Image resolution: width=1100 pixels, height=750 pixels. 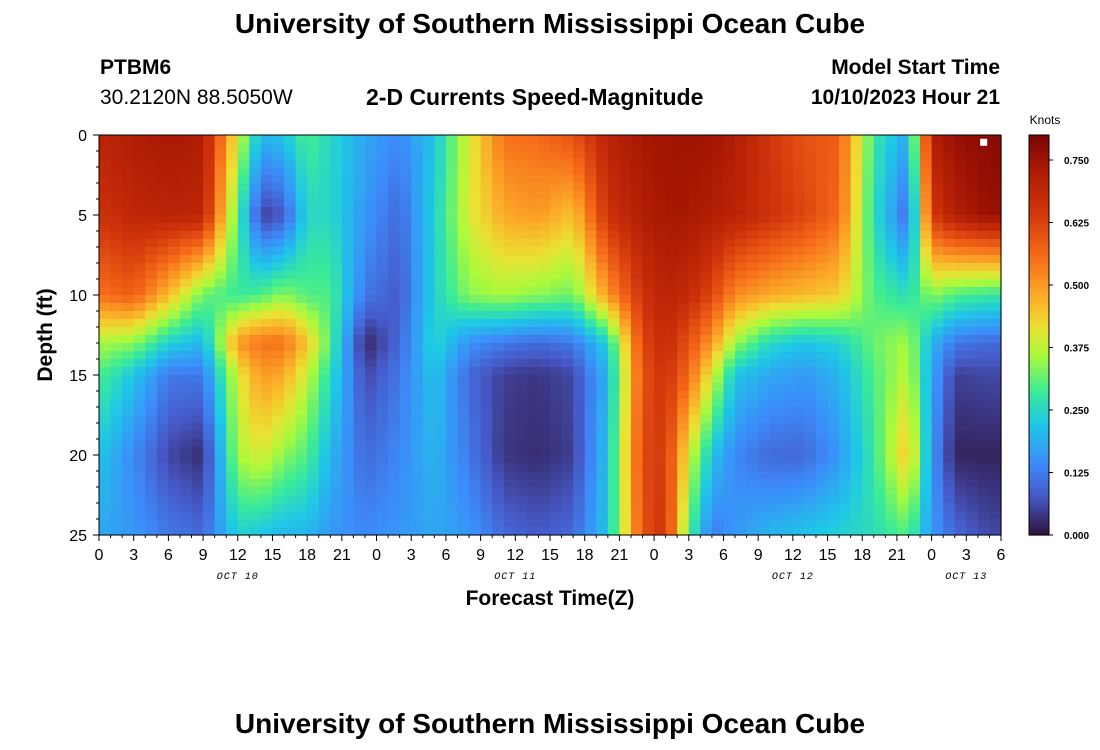 I want to click on y-tick-label: 0, so click(x=82, y=136).